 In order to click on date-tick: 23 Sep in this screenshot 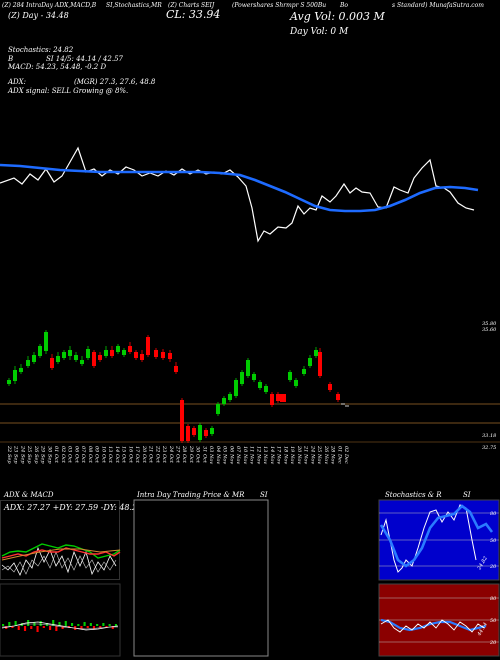, I will do `click(16, 454)`.